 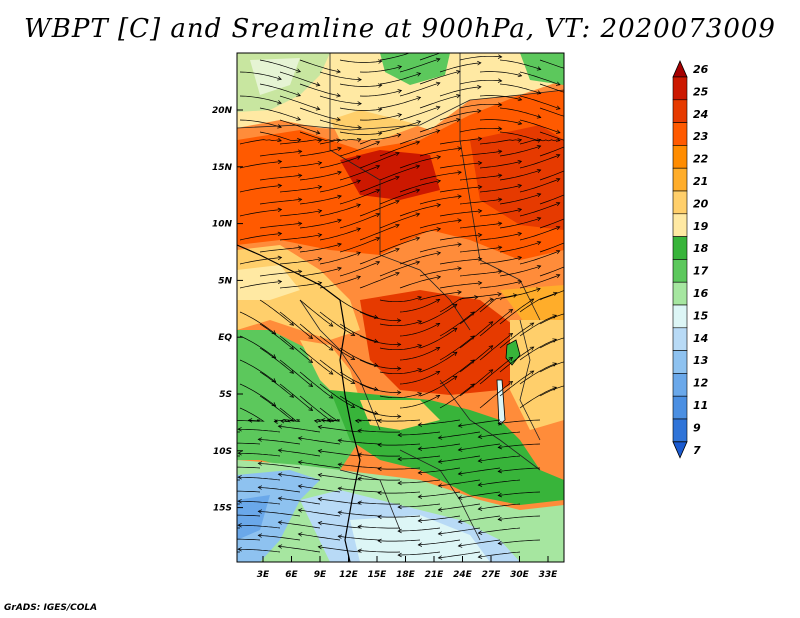 I want to click on coastline, so click(x=299, y=403).